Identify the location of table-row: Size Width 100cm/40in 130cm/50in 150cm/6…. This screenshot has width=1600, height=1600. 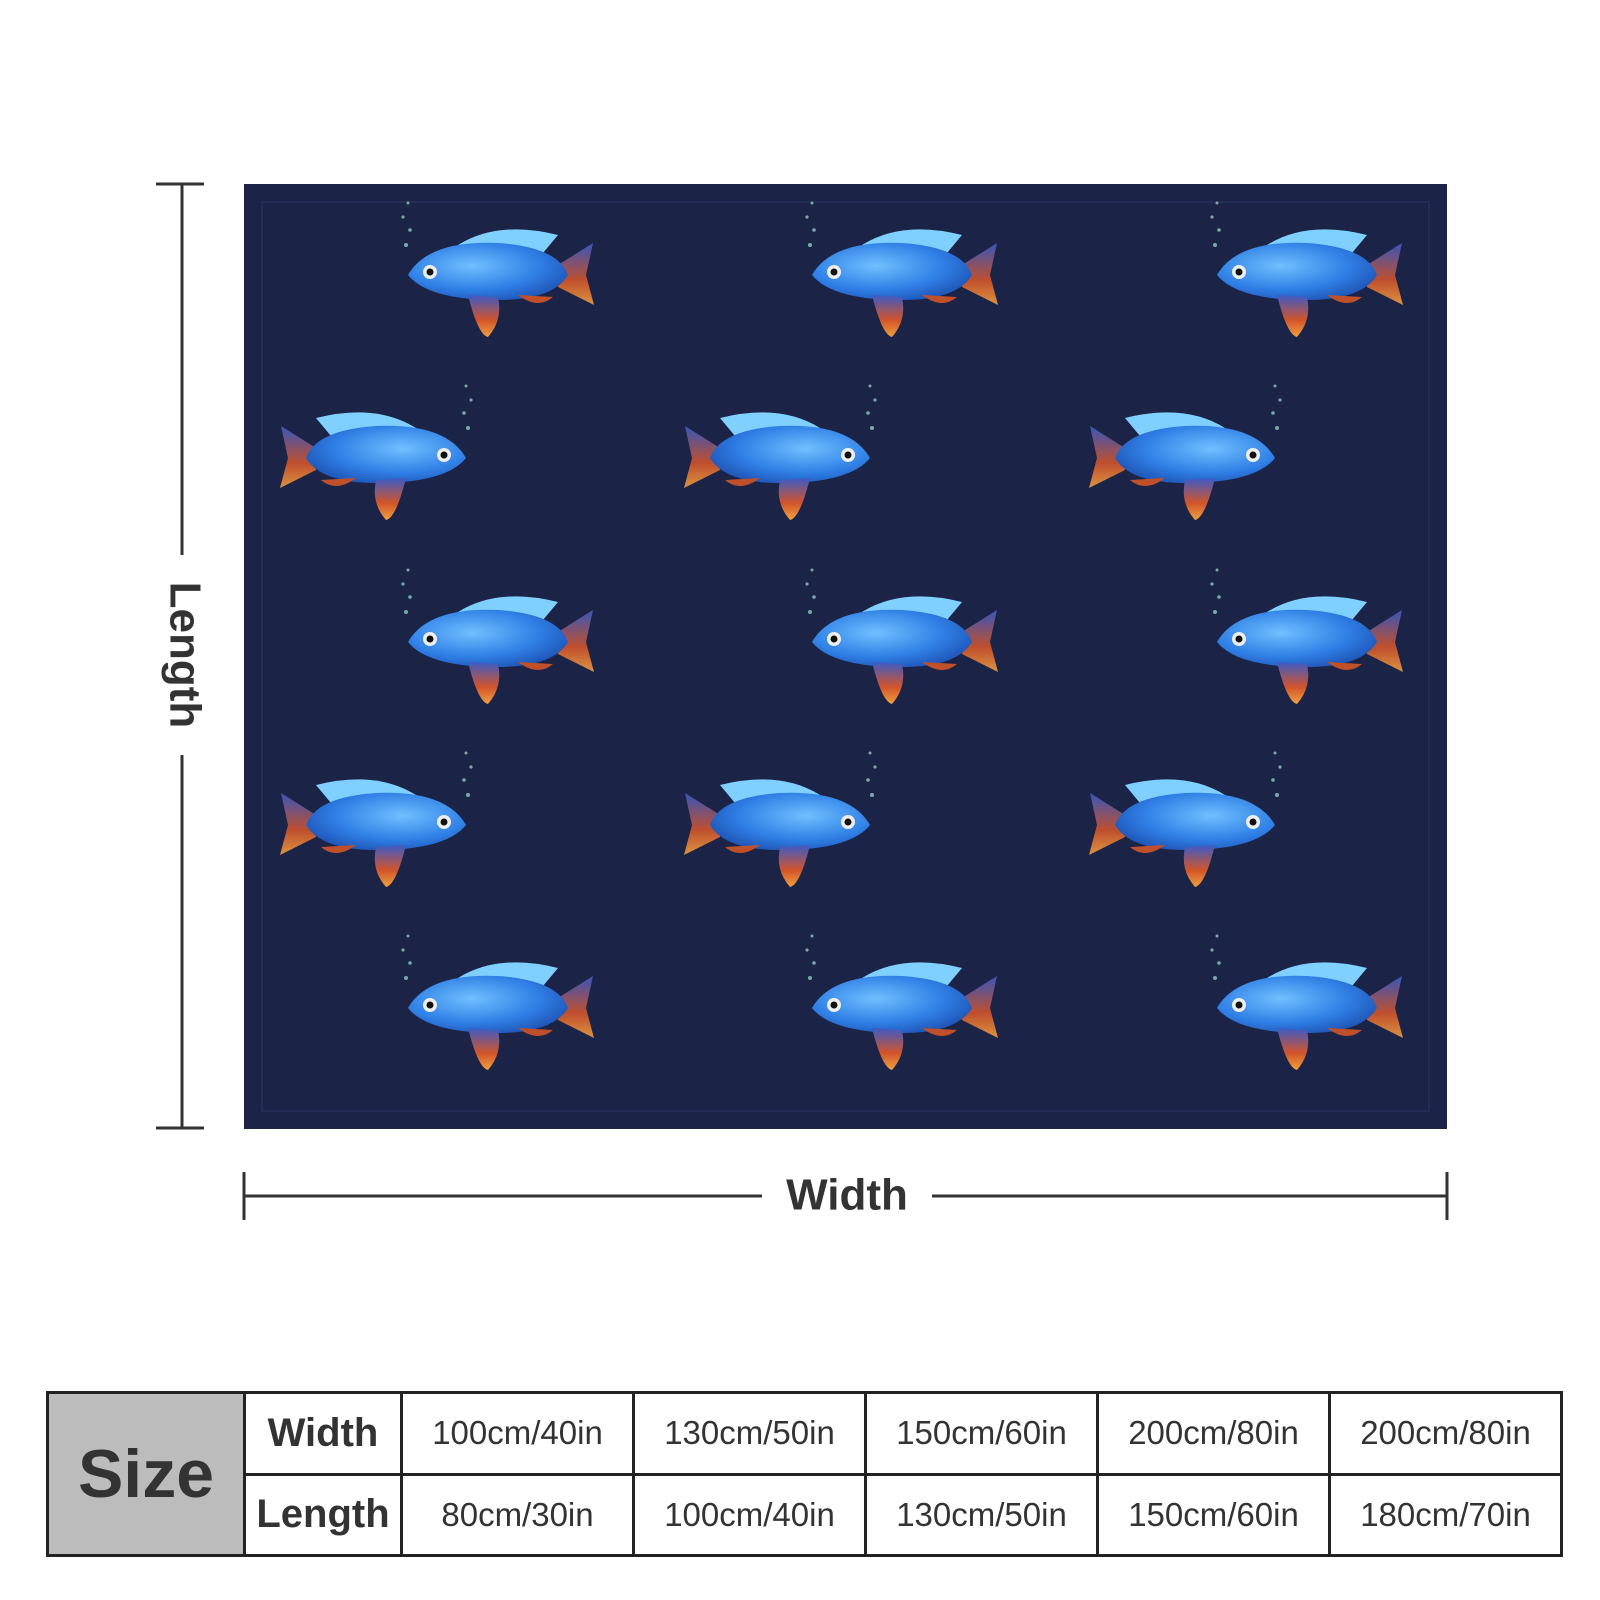
(804, 1474).